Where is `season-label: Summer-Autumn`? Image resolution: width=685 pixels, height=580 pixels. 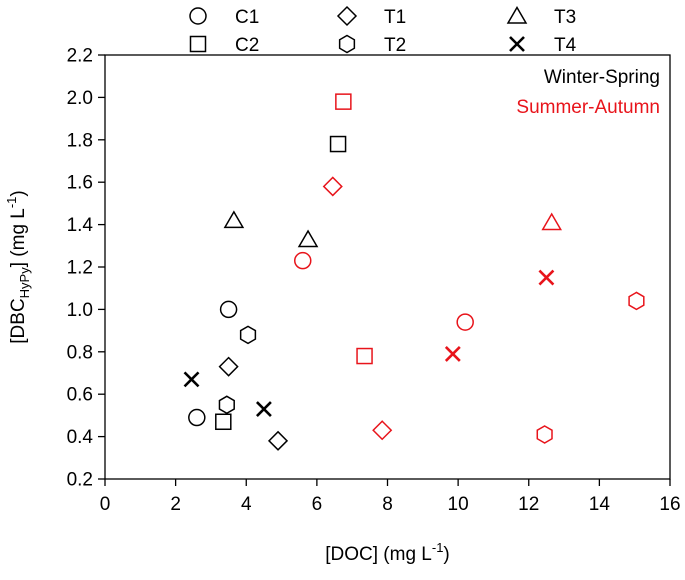 season-label: Summer-Autumn is located at coordinates (588, 107).